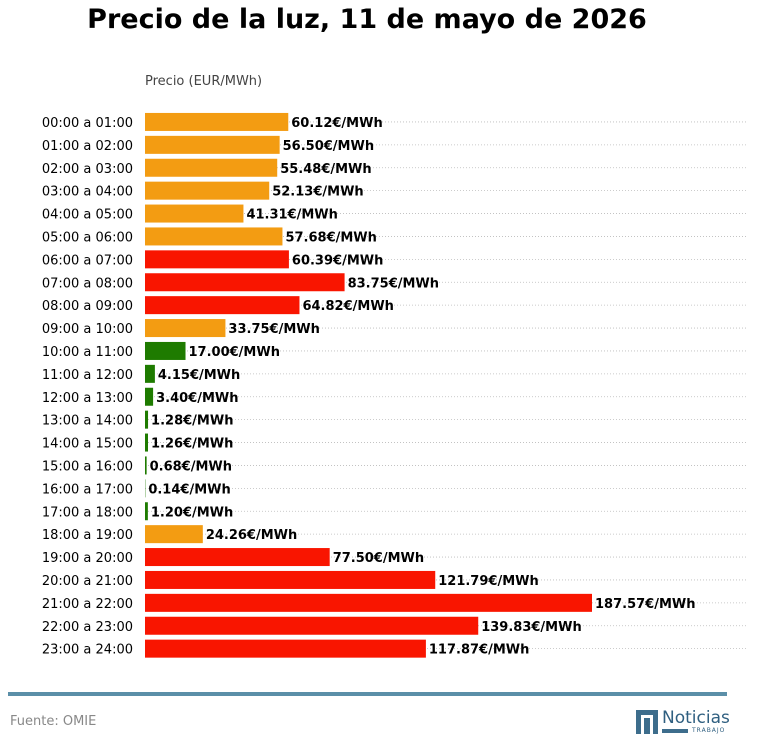 The height and width of the screenshot is (755, 758). I want to click on data-label: 0.68€/MWh, so click(191, 466).